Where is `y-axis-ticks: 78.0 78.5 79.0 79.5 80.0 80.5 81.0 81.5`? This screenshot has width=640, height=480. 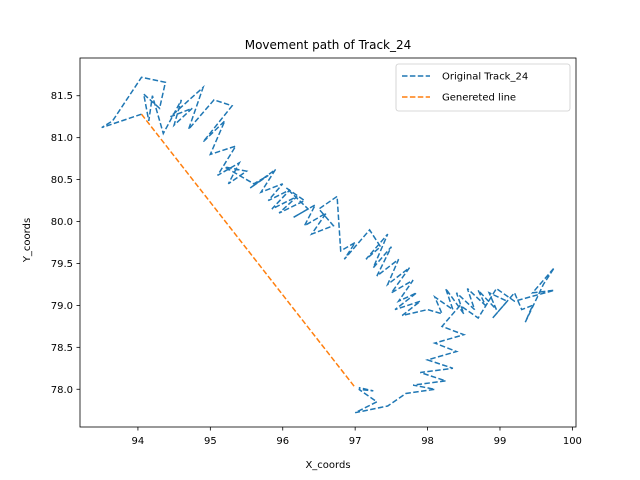 y-axis-ticks: 78.0 78.5 79.0 79.5 80.0 80.5 81.0 81.5 is located at coordinates (65, 243).